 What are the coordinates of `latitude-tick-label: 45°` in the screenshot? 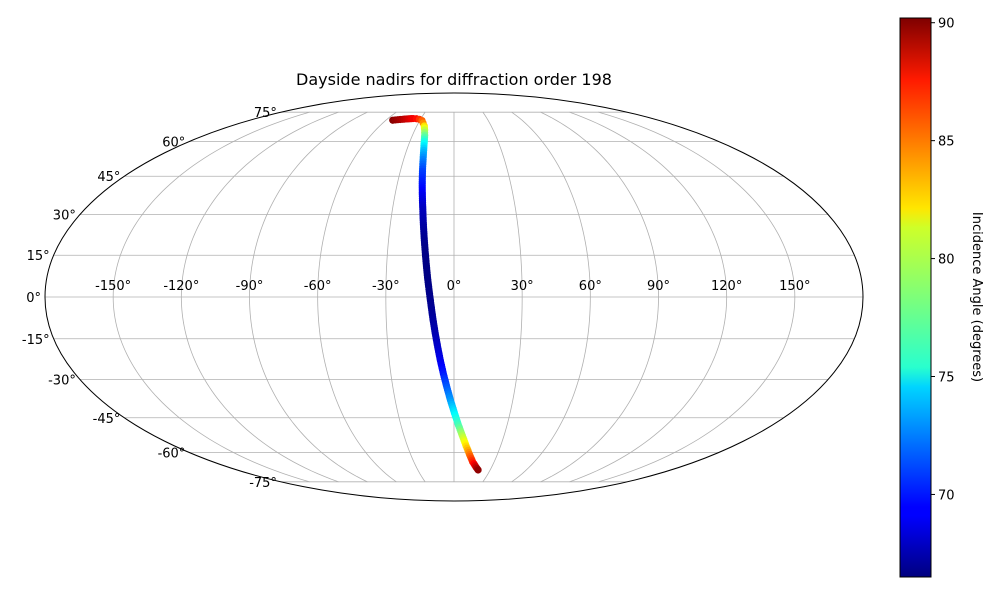 It's located at (108, 177).